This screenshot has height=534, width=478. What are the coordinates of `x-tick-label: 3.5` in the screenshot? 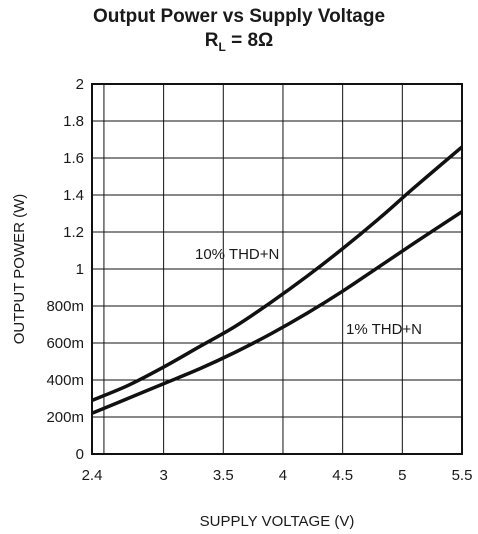 It's located at (223, 475).